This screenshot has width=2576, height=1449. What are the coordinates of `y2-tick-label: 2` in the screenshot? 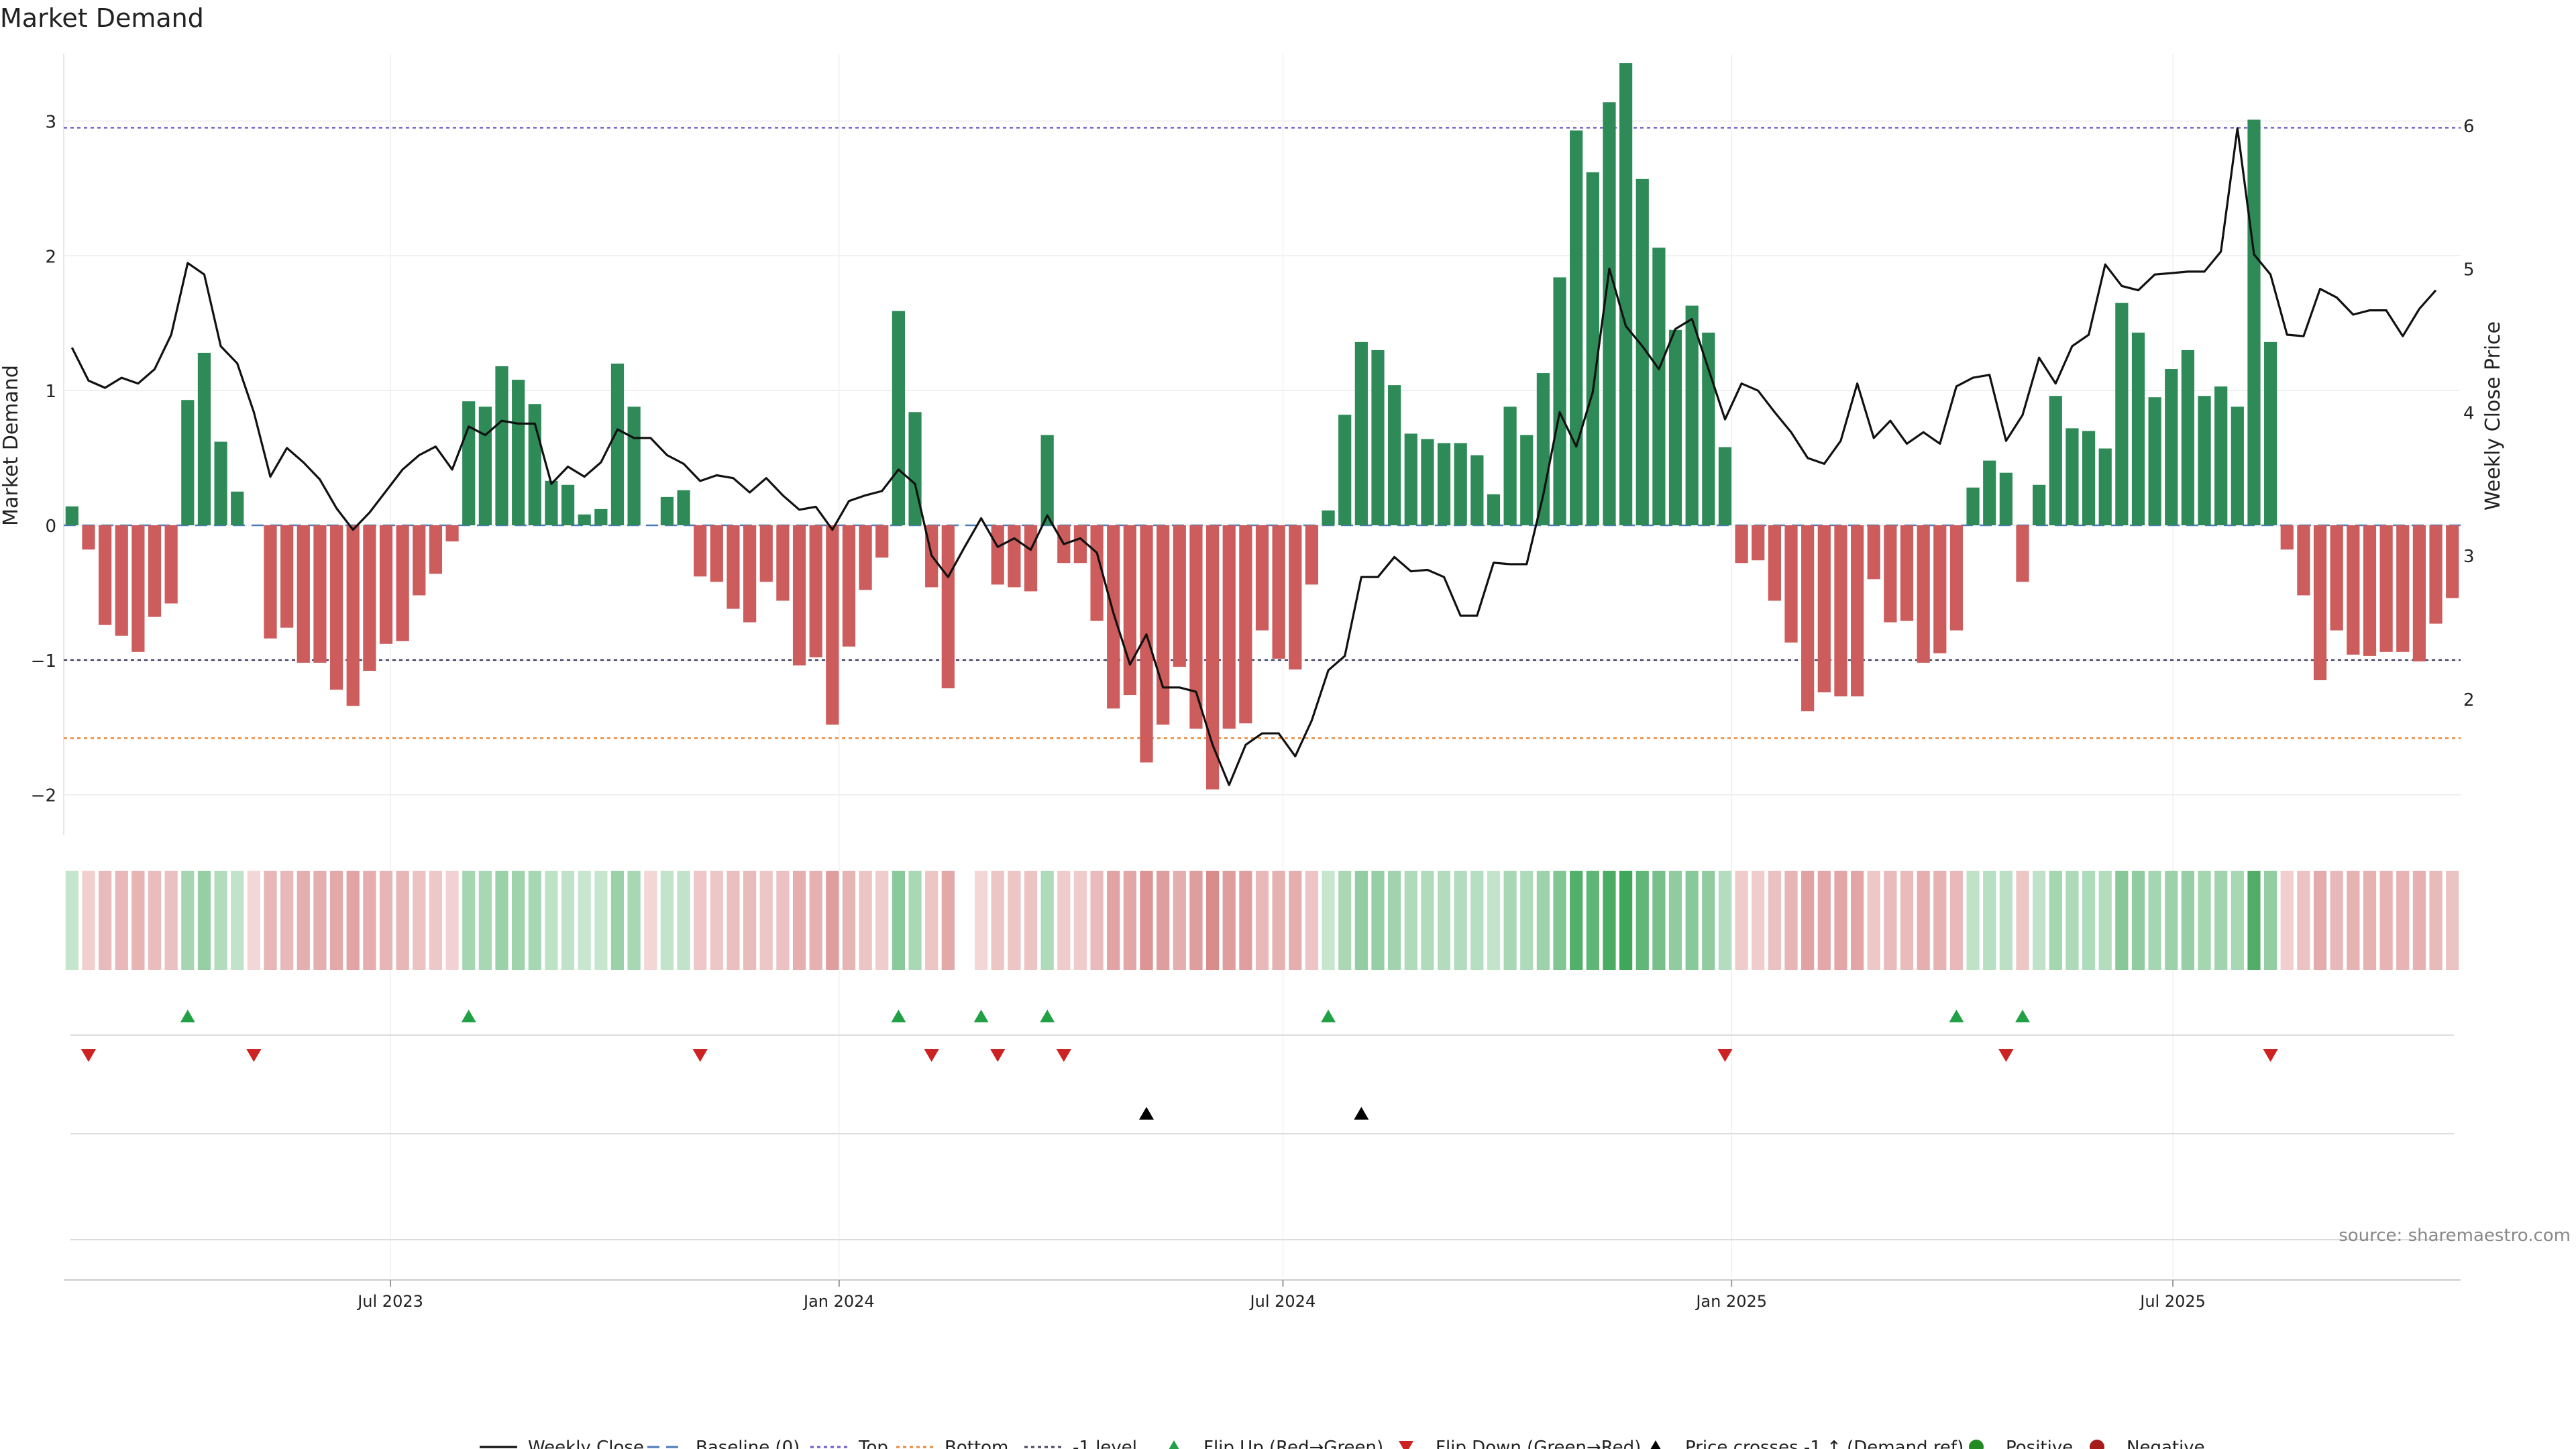 It's located at (2469, 700).